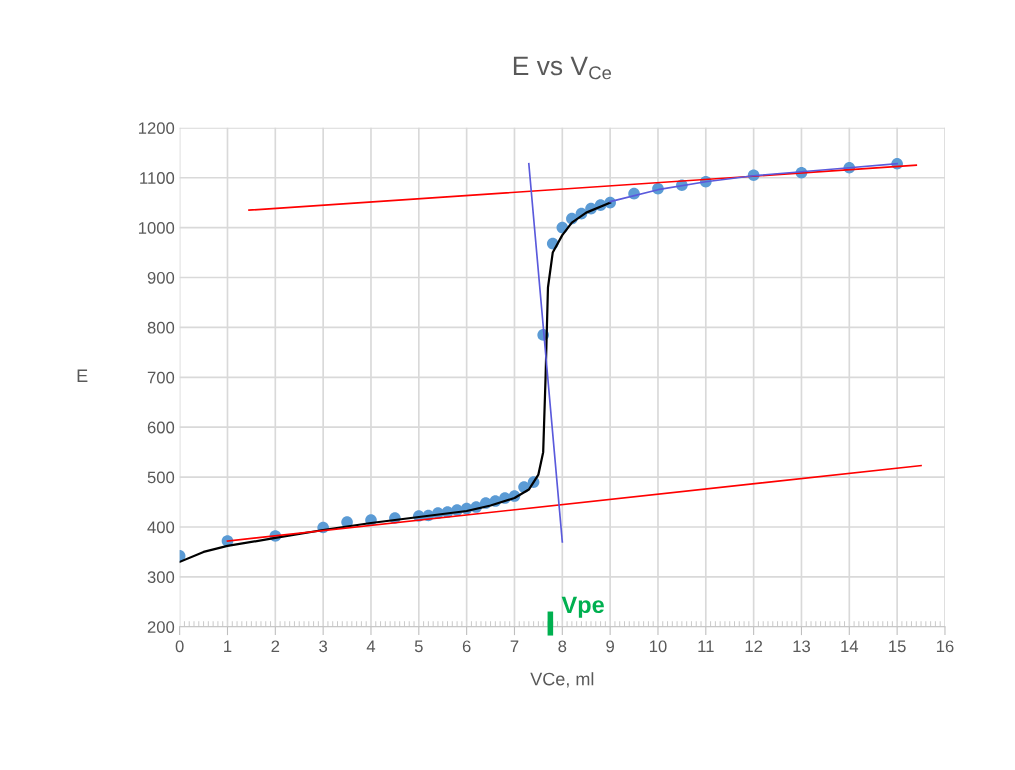  I want to click on x-tick-label: 5, so click(418, 646).